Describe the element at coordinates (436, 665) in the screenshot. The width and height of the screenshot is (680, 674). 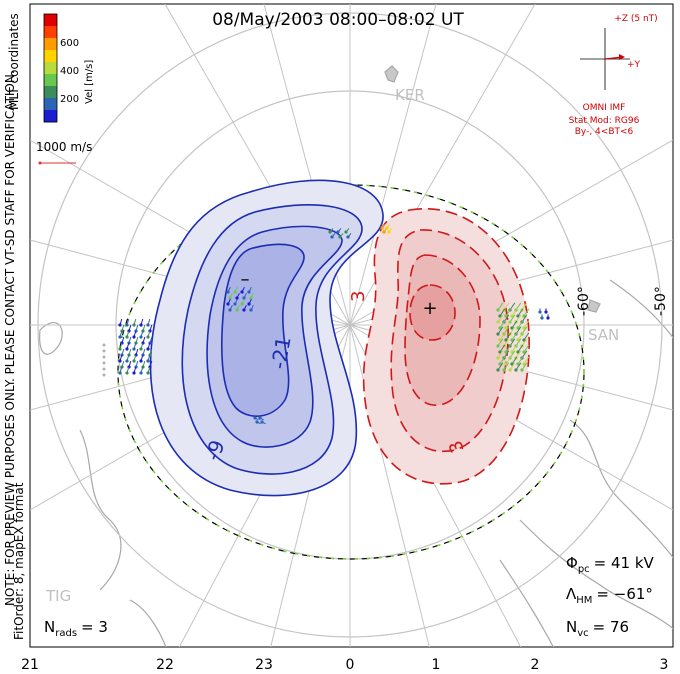
I see `mlt-tick: 1` at that location.